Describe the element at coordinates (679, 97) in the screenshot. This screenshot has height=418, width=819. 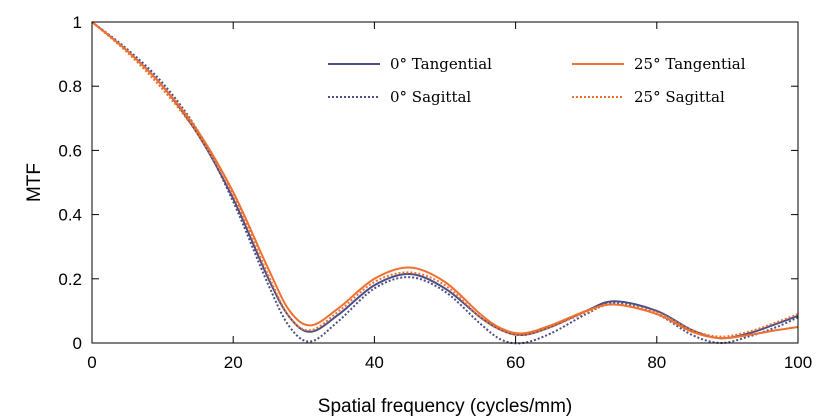
I see `legend-label-25deg-sagittal: 25° Sagittal` at that location.